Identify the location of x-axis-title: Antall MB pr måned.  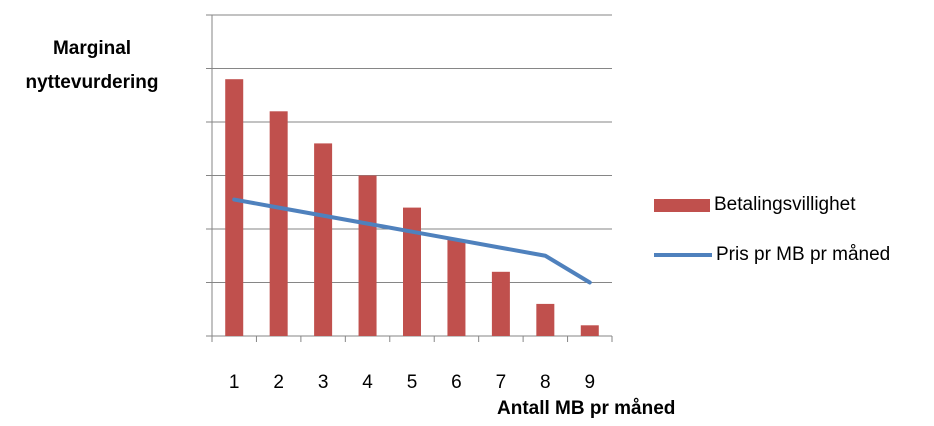
(586, 408).